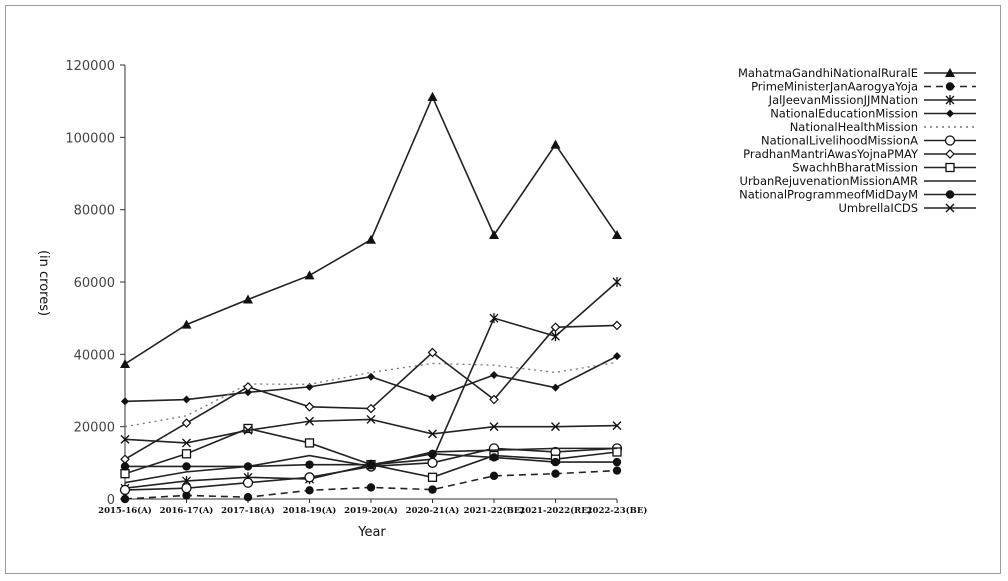  What do you see at coordinates (884, 168) in the screenshot?
I see `legend-item: SwachhBharatMission` at bounding box center [884, 168].